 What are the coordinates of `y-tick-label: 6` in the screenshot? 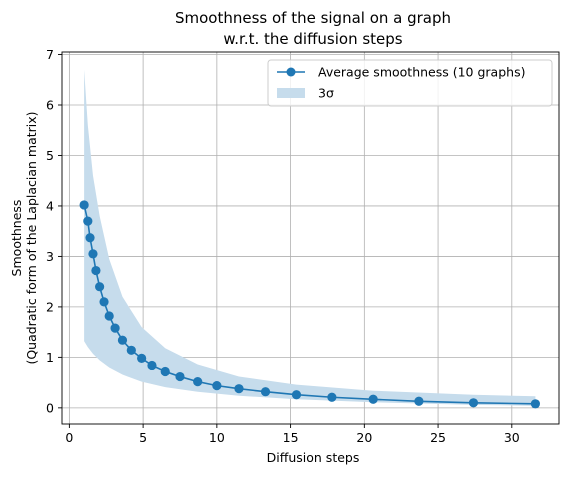 It's located at (50, 104).